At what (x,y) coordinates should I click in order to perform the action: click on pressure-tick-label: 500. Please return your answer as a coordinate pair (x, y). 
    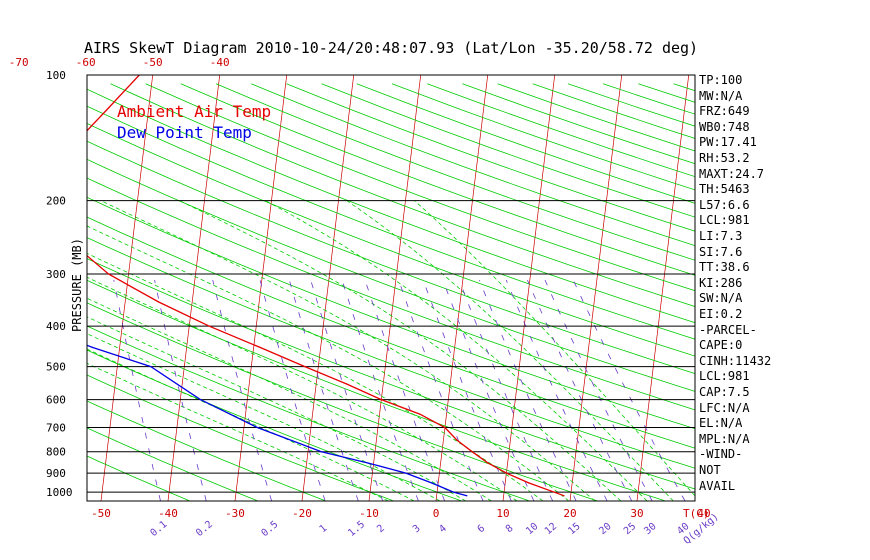
    Looking at the image, I should click on (56, 367).